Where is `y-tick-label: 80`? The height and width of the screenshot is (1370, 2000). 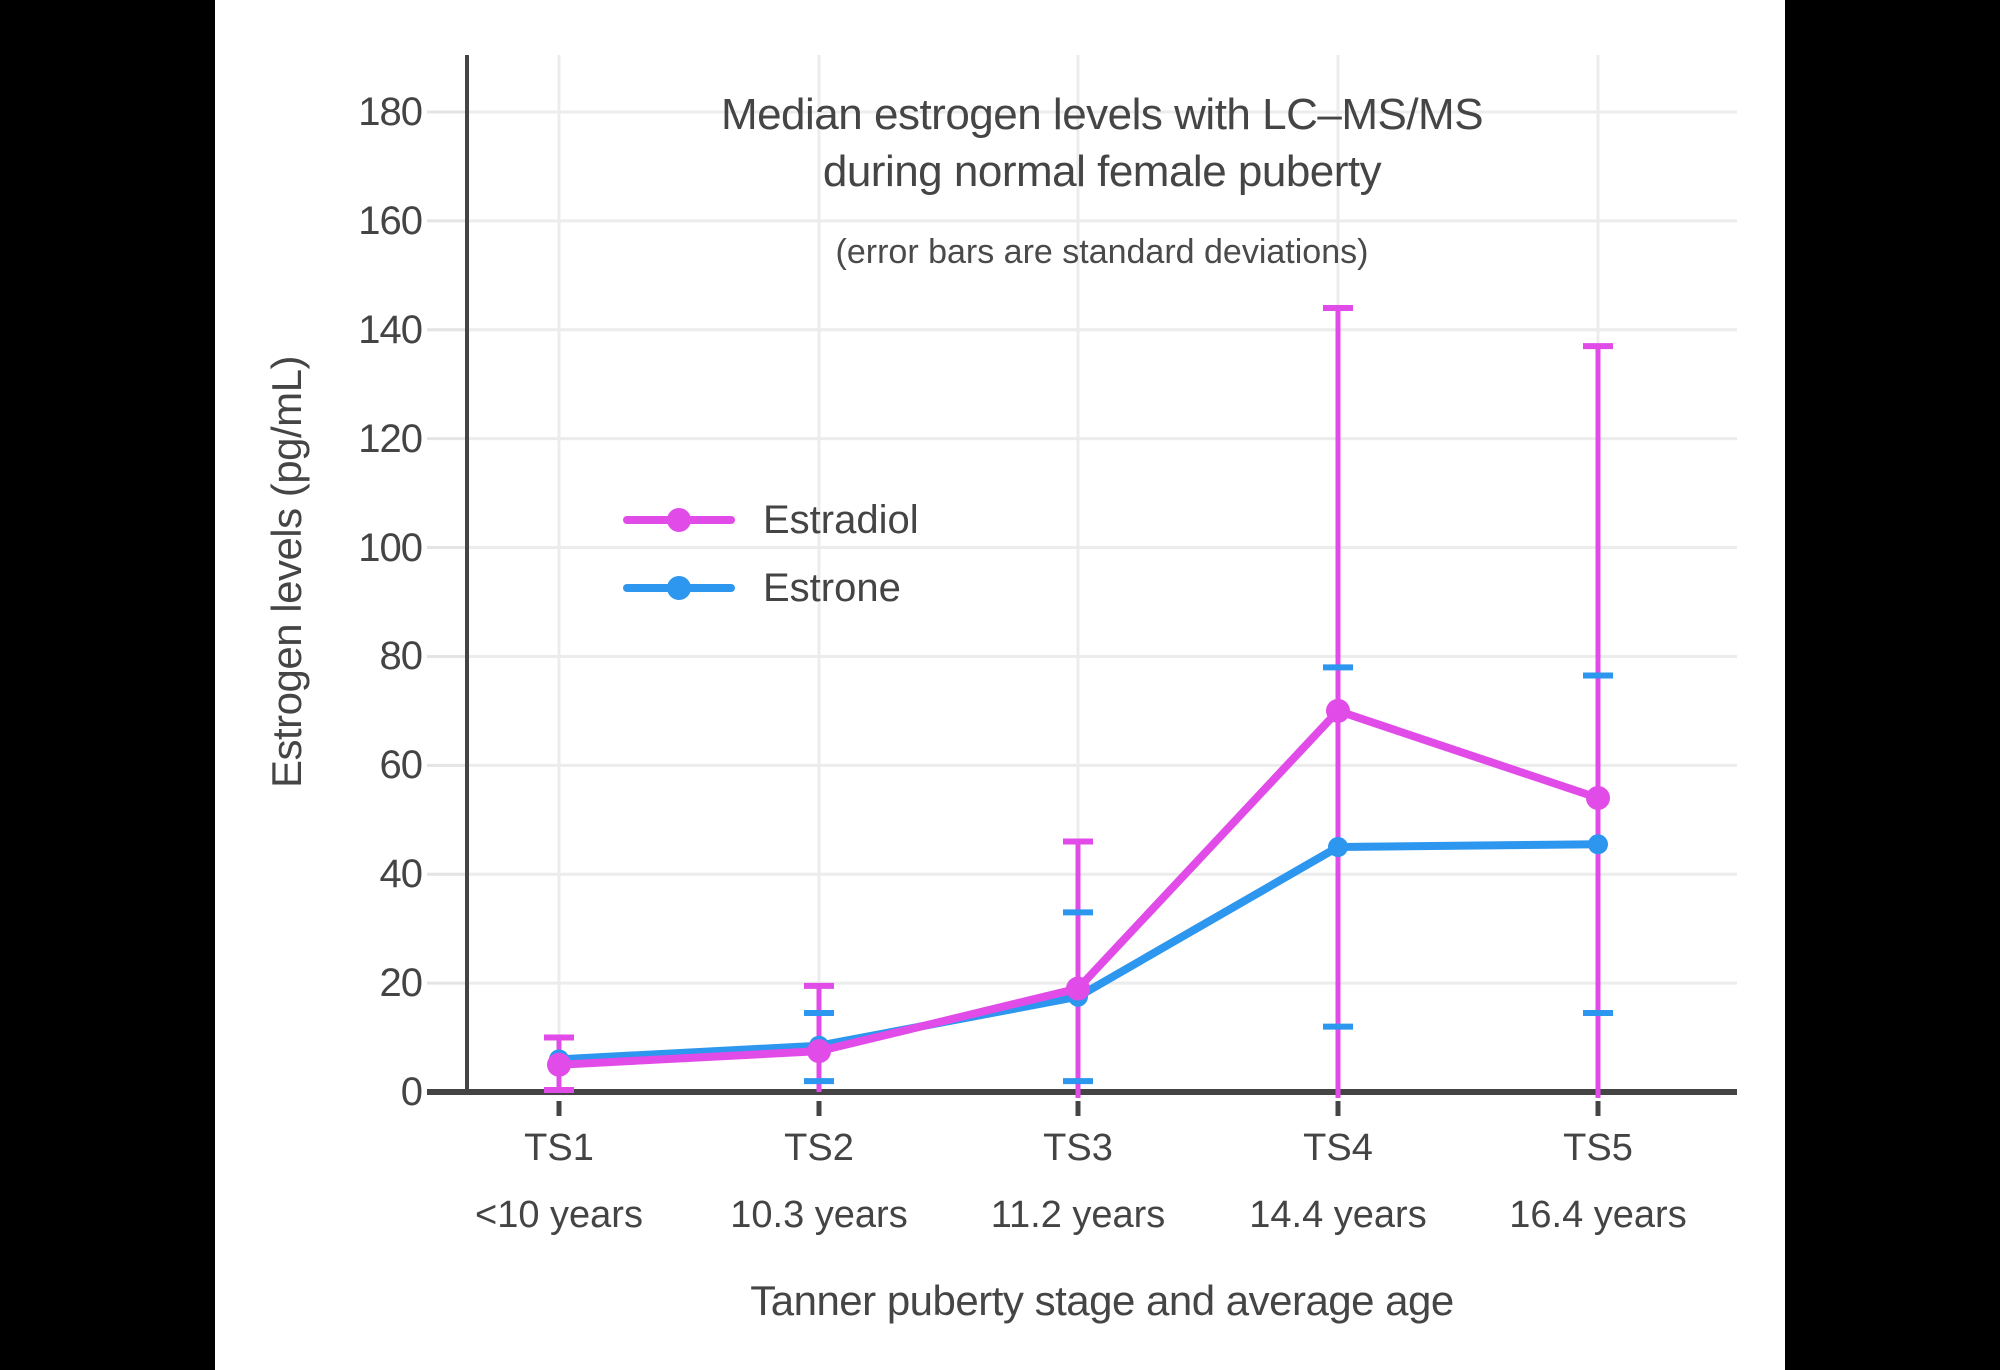
y-tick-label: 80 is located at coordinates (401, 656).